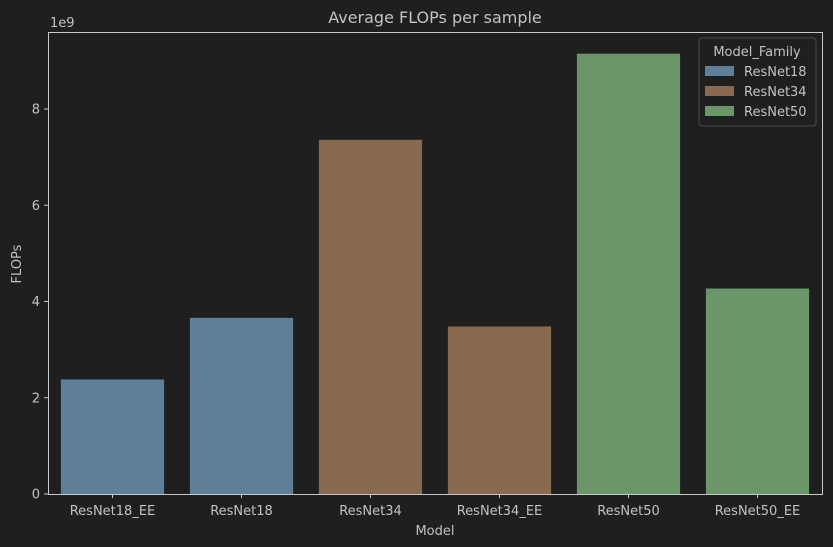  What do you see at coordinates (36, 398) in the screenshot?
I see `y-tick-label: 2` at bounding box center [36, 398].